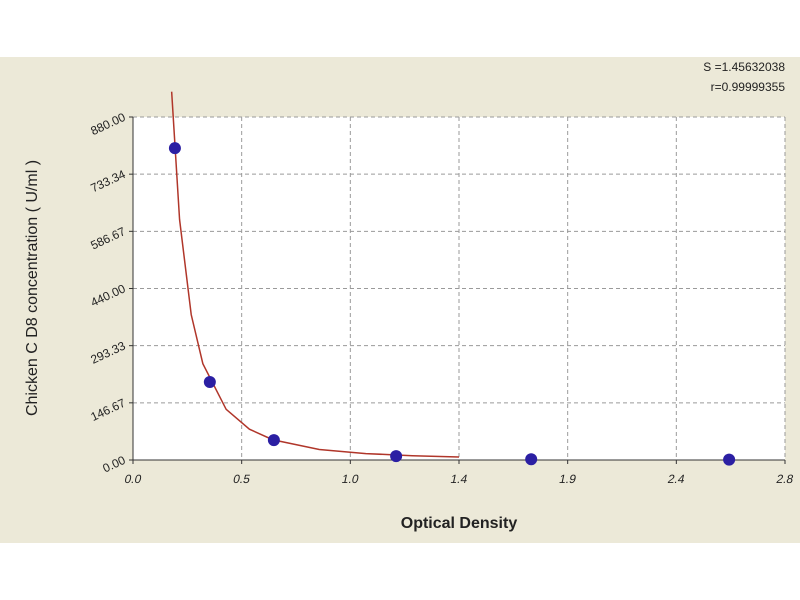 The width and height of the screenshot is (800, 600). Describe the element at coordinates (677, 479) in the screenshot. I see `x-tick-label: 2.4` at that location.